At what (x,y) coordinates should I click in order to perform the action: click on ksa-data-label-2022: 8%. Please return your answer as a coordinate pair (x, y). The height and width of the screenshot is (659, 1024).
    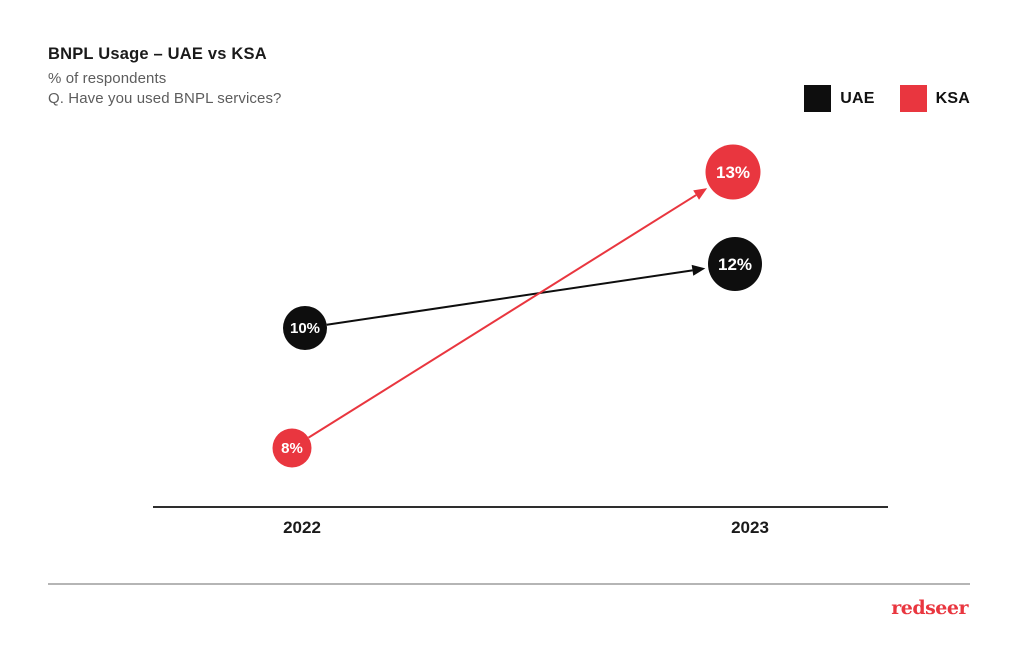
    Looking at the image, I should click on (292, 448).